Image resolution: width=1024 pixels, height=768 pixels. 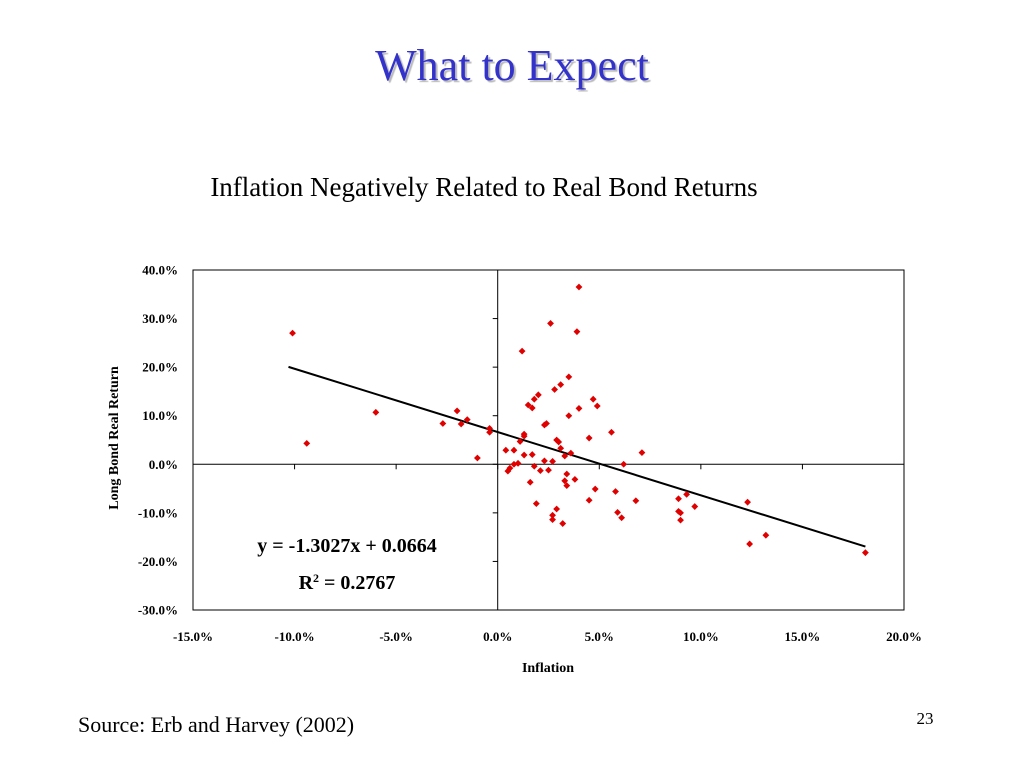 I want to click on y-tick-label: 20.0%, so click(x=160, y=367).